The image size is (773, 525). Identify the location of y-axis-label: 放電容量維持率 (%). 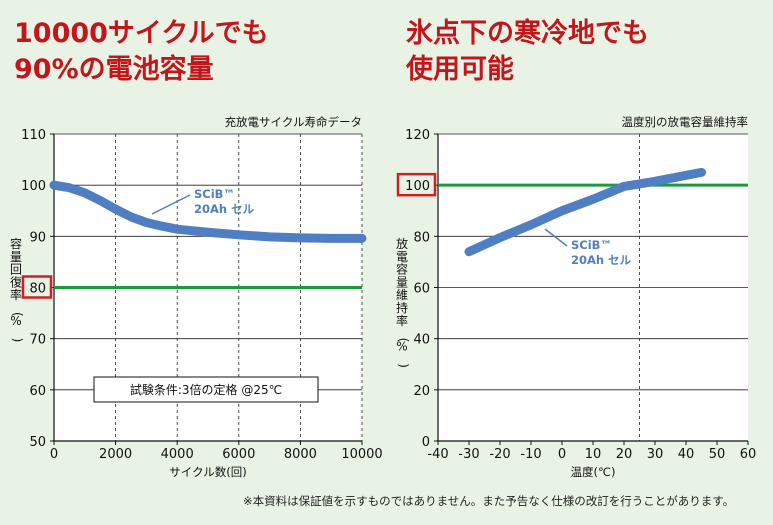
(403, 302).